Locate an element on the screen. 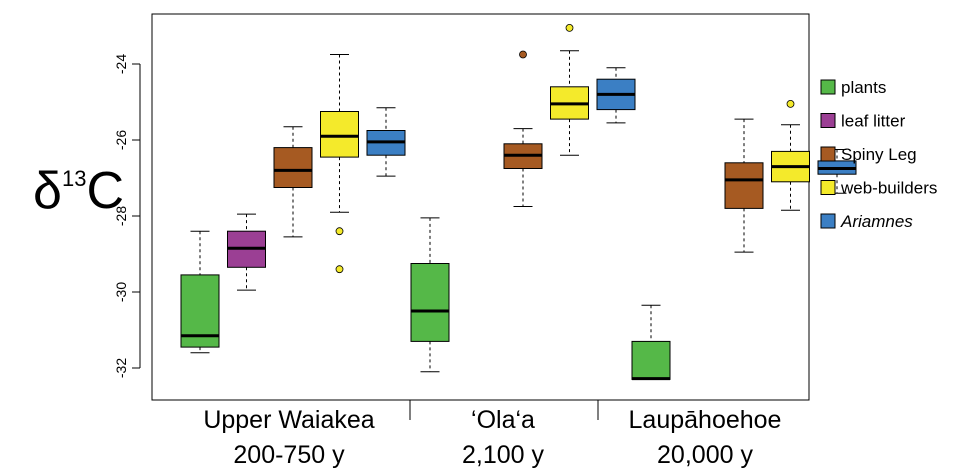 The height and width of the screenshot is (471, 970). y-tick-label: -30 is located at coordinates (121, 292).